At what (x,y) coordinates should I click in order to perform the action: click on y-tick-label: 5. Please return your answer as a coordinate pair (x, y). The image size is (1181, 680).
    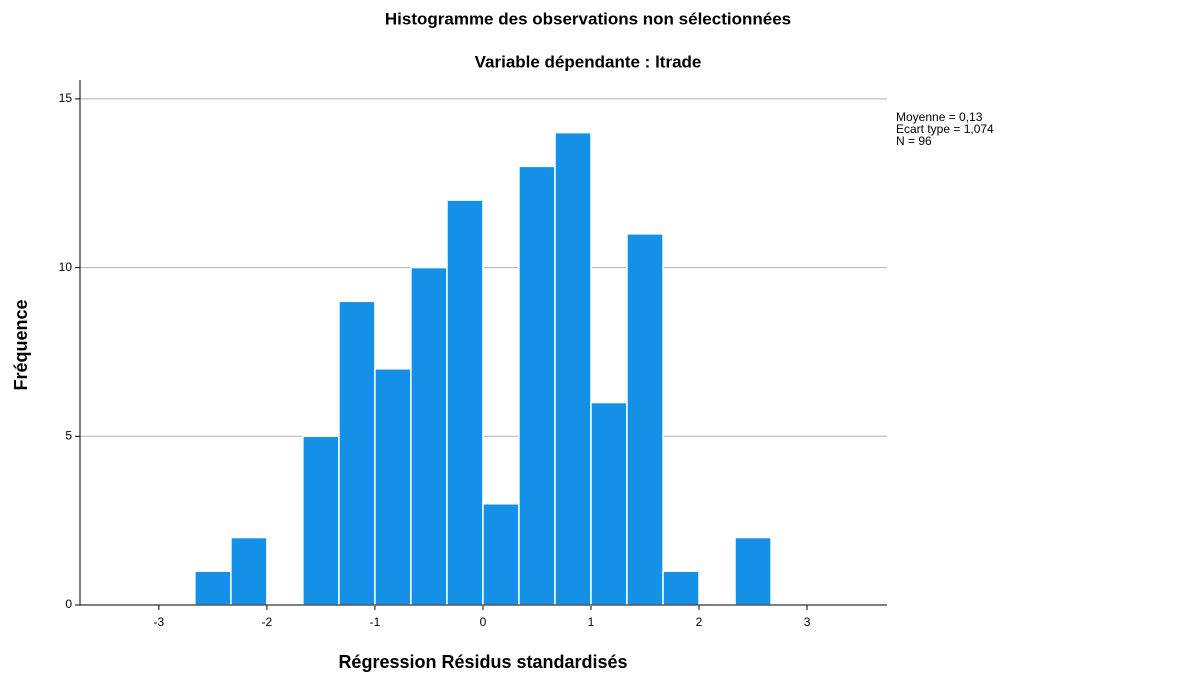
    Looking at the image, I should click on (68, 435).